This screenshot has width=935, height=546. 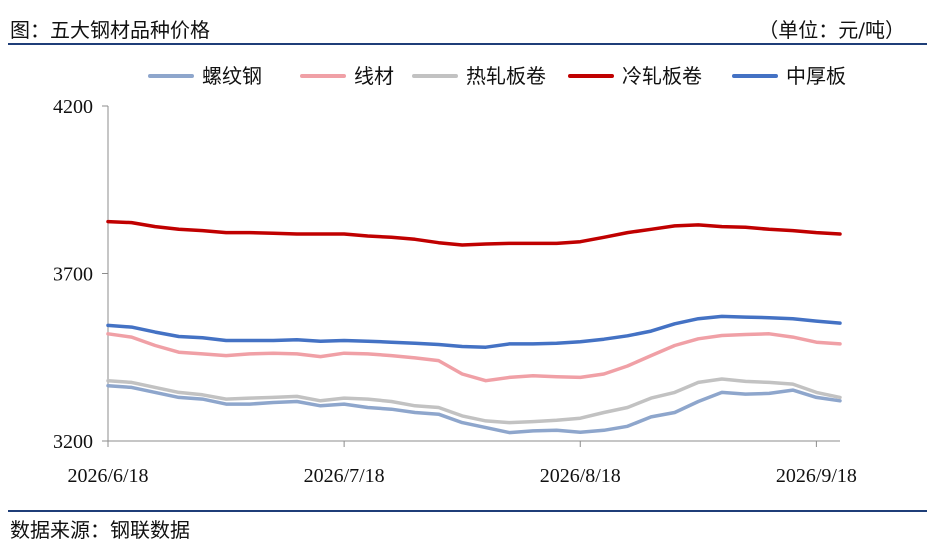 I want to click on chart-title: 图：五大钢材品种价格, so click(x=110, y=30).